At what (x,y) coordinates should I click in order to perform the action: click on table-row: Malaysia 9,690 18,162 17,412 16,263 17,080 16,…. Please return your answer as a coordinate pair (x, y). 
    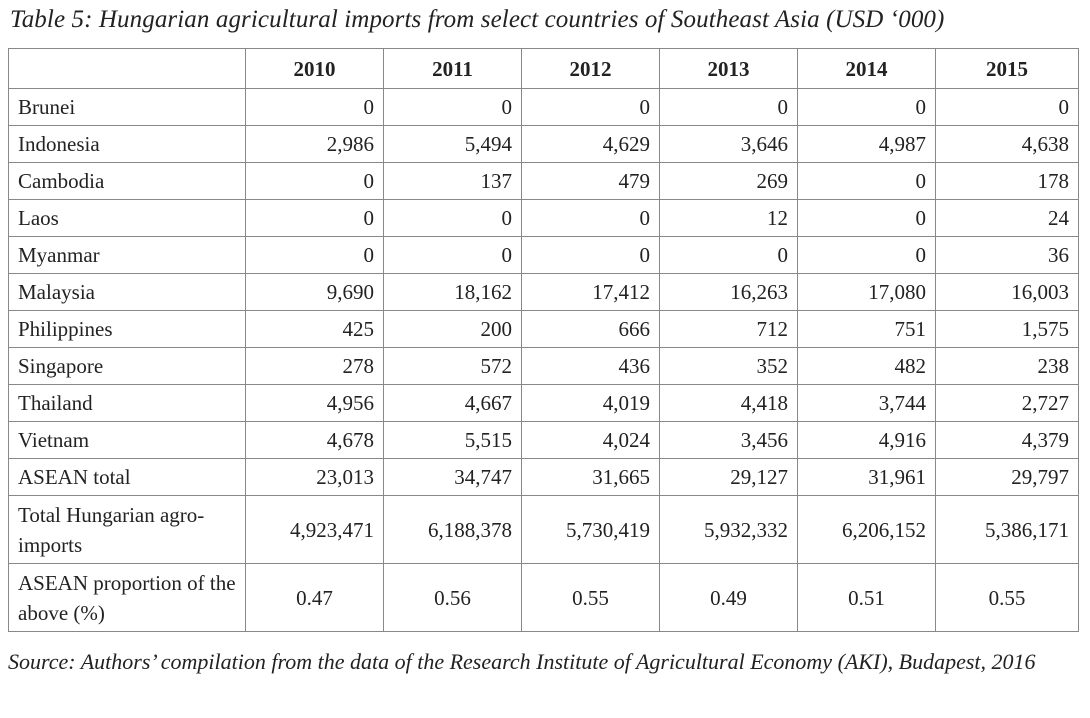
    Looking at the image, I should click on (543, 292).